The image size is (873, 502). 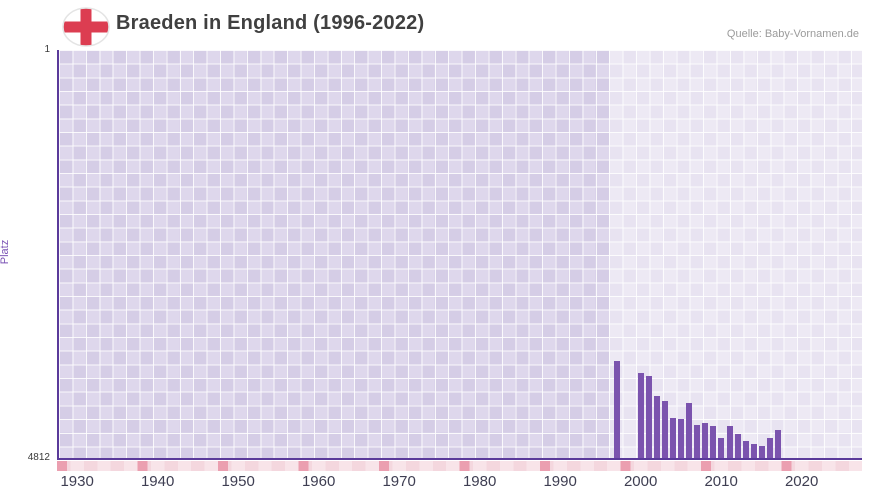 I want to click on england-flag-icon, so click(x=86, y=27).